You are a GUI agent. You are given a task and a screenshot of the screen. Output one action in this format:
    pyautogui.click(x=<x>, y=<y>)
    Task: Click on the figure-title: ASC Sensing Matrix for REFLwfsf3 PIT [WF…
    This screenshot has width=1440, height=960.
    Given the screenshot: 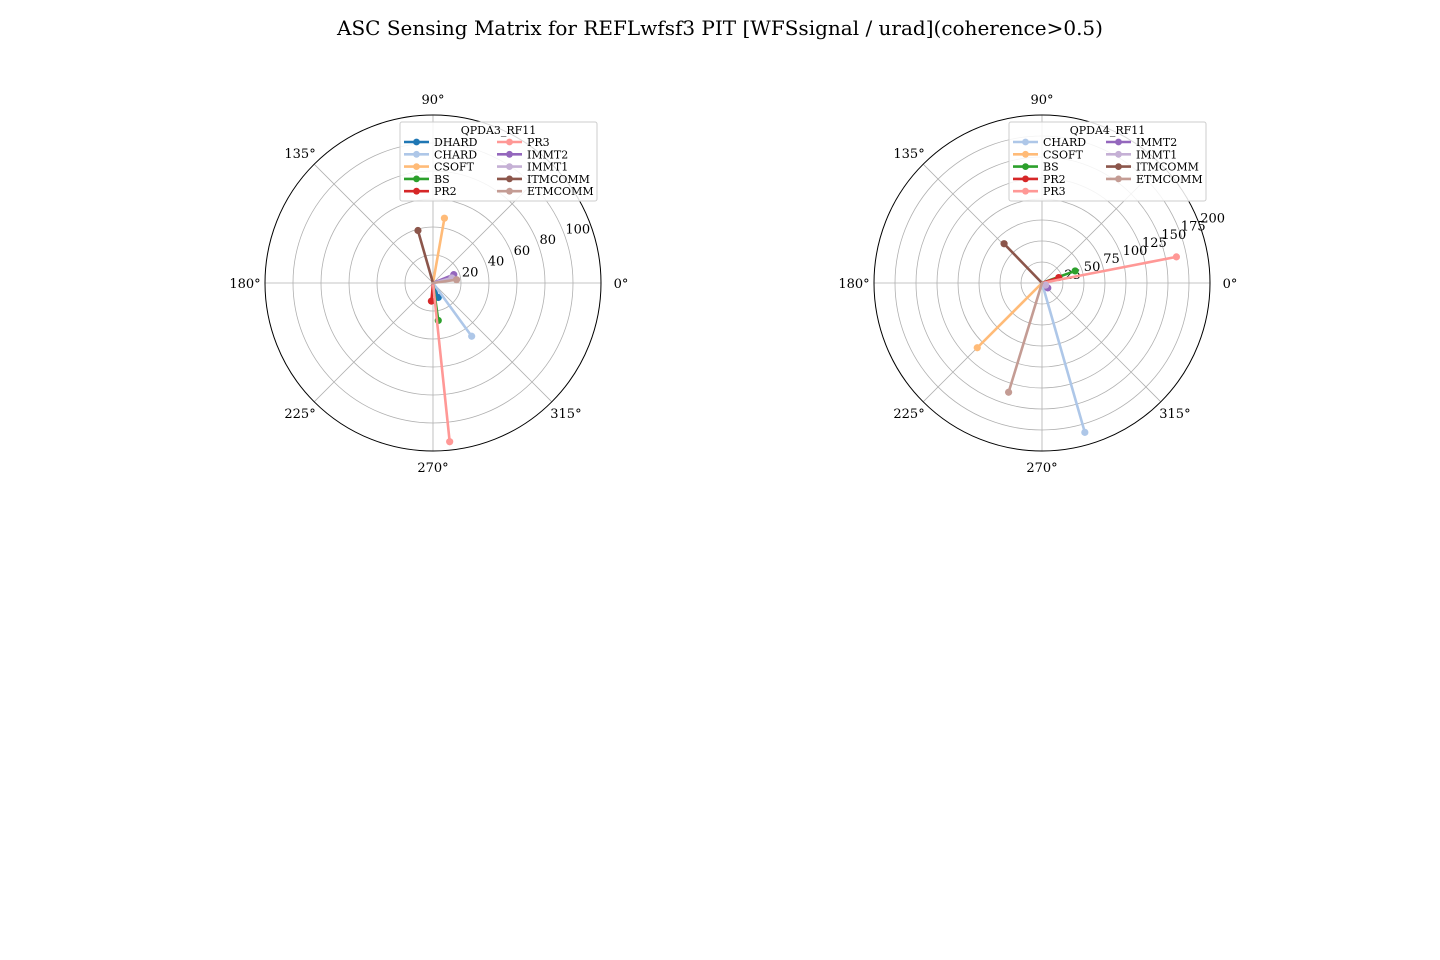 What is the action you would take?
    pyautogui.click(x=719, y=28)
    